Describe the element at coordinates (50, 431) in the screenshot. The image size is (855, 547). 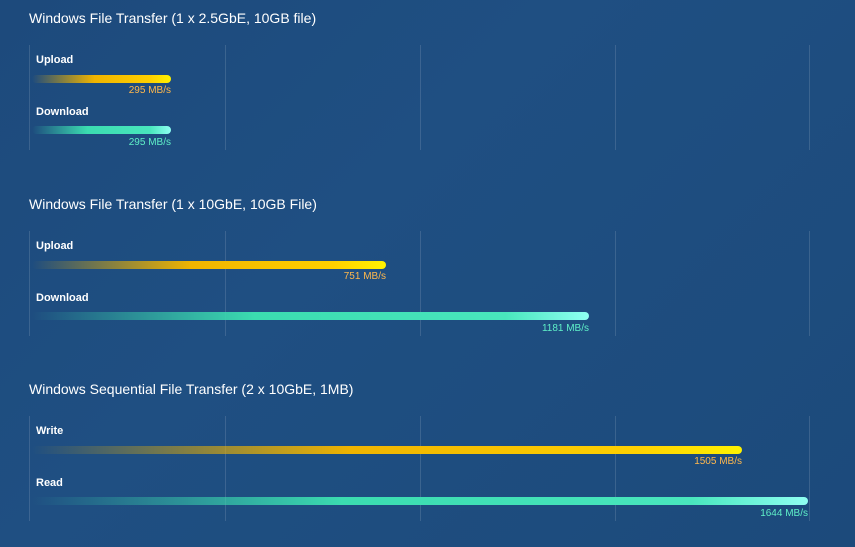
I see `series-label-write: Write` at that location.